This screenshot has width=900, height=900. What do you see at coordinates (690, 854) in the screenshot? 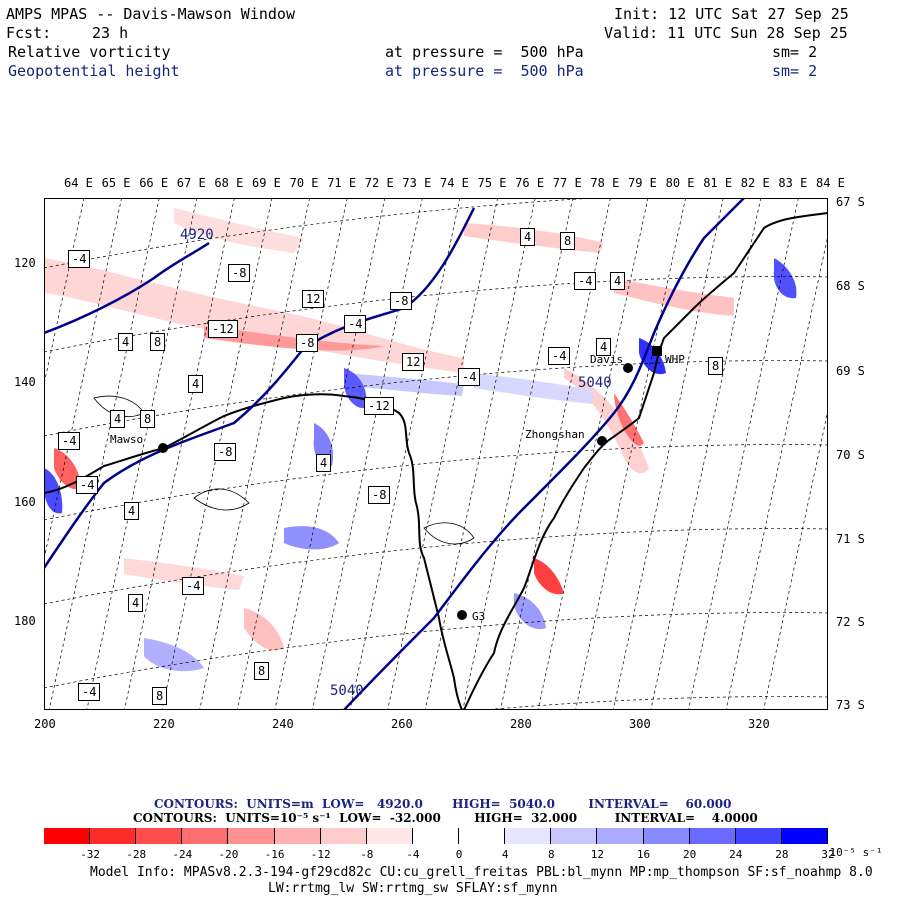
I see `colorbar-tick: 20` at bounding box center [690, 854].